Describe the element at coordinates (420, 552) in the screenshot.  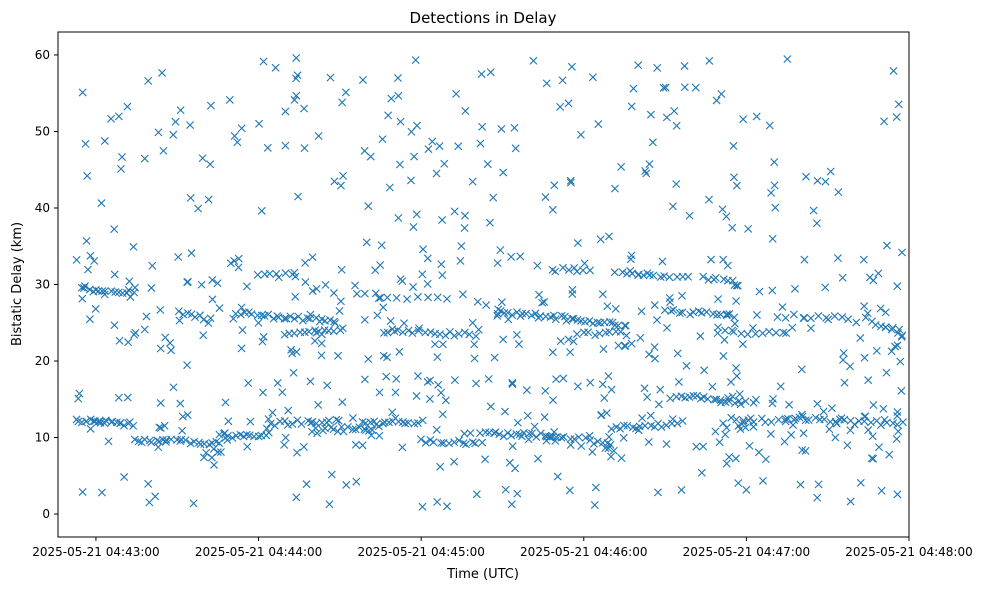
I see `x-tick-label: 2025-05-21 04:45:00` at that location.